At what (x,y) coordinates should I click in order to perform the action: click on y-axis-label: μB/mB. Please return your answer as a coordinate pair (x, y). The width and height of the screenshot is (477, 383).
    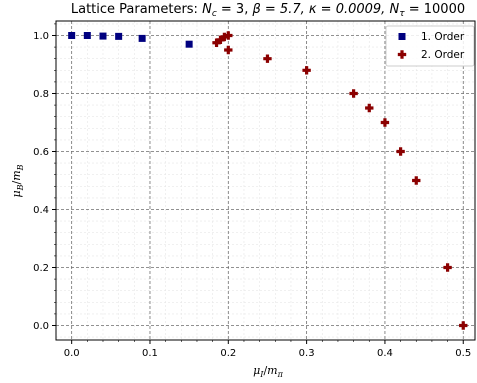
    Looking at the image, I should click on (17, 180).